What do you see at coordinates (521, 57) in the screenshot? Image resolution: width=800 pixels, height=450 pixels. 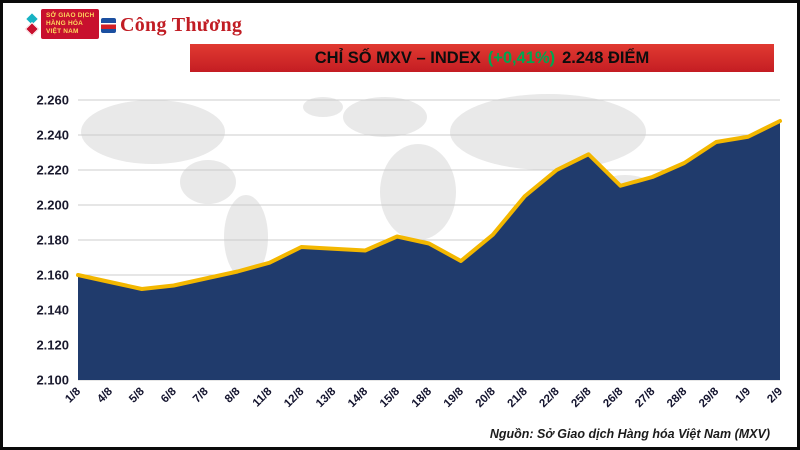 I see `chart-change-percent: (+0,41%)` at bounding box center [521, 57].